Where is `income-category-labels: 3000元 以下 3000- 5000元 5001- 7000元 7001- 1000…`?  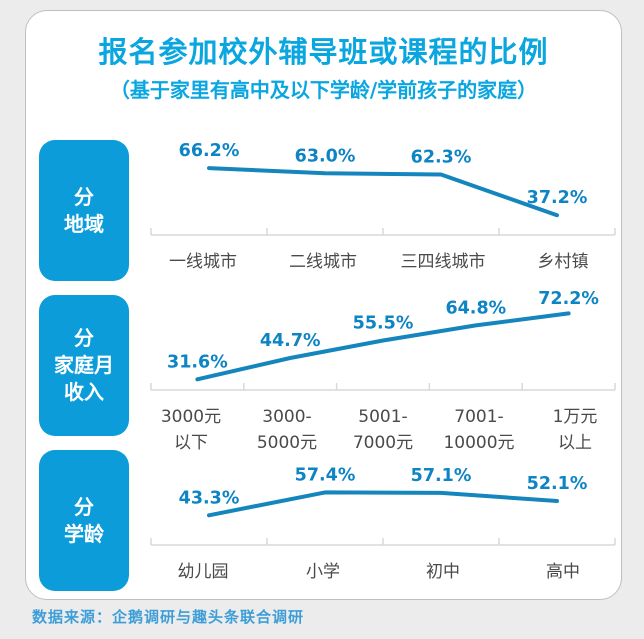 income-category-labels: 3000元 以下 3000- 5000元 5001- 7000元 7001- 1000… is located at coordinates (382, 428).